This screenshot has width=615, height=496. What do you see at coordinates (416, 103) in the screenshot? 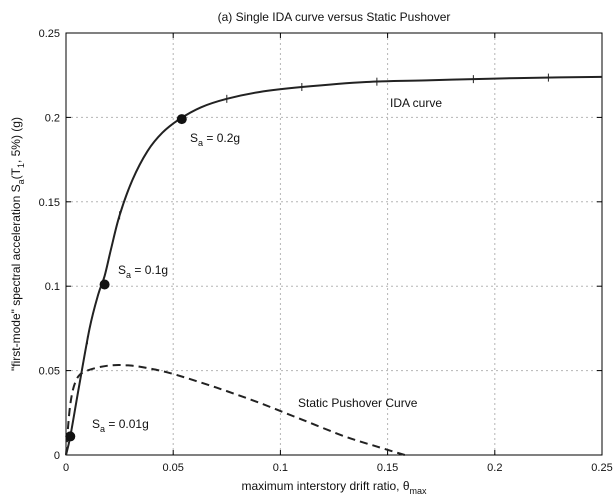
I see `ida-curve-label: IDA curve` at bounding box center [416, 103].